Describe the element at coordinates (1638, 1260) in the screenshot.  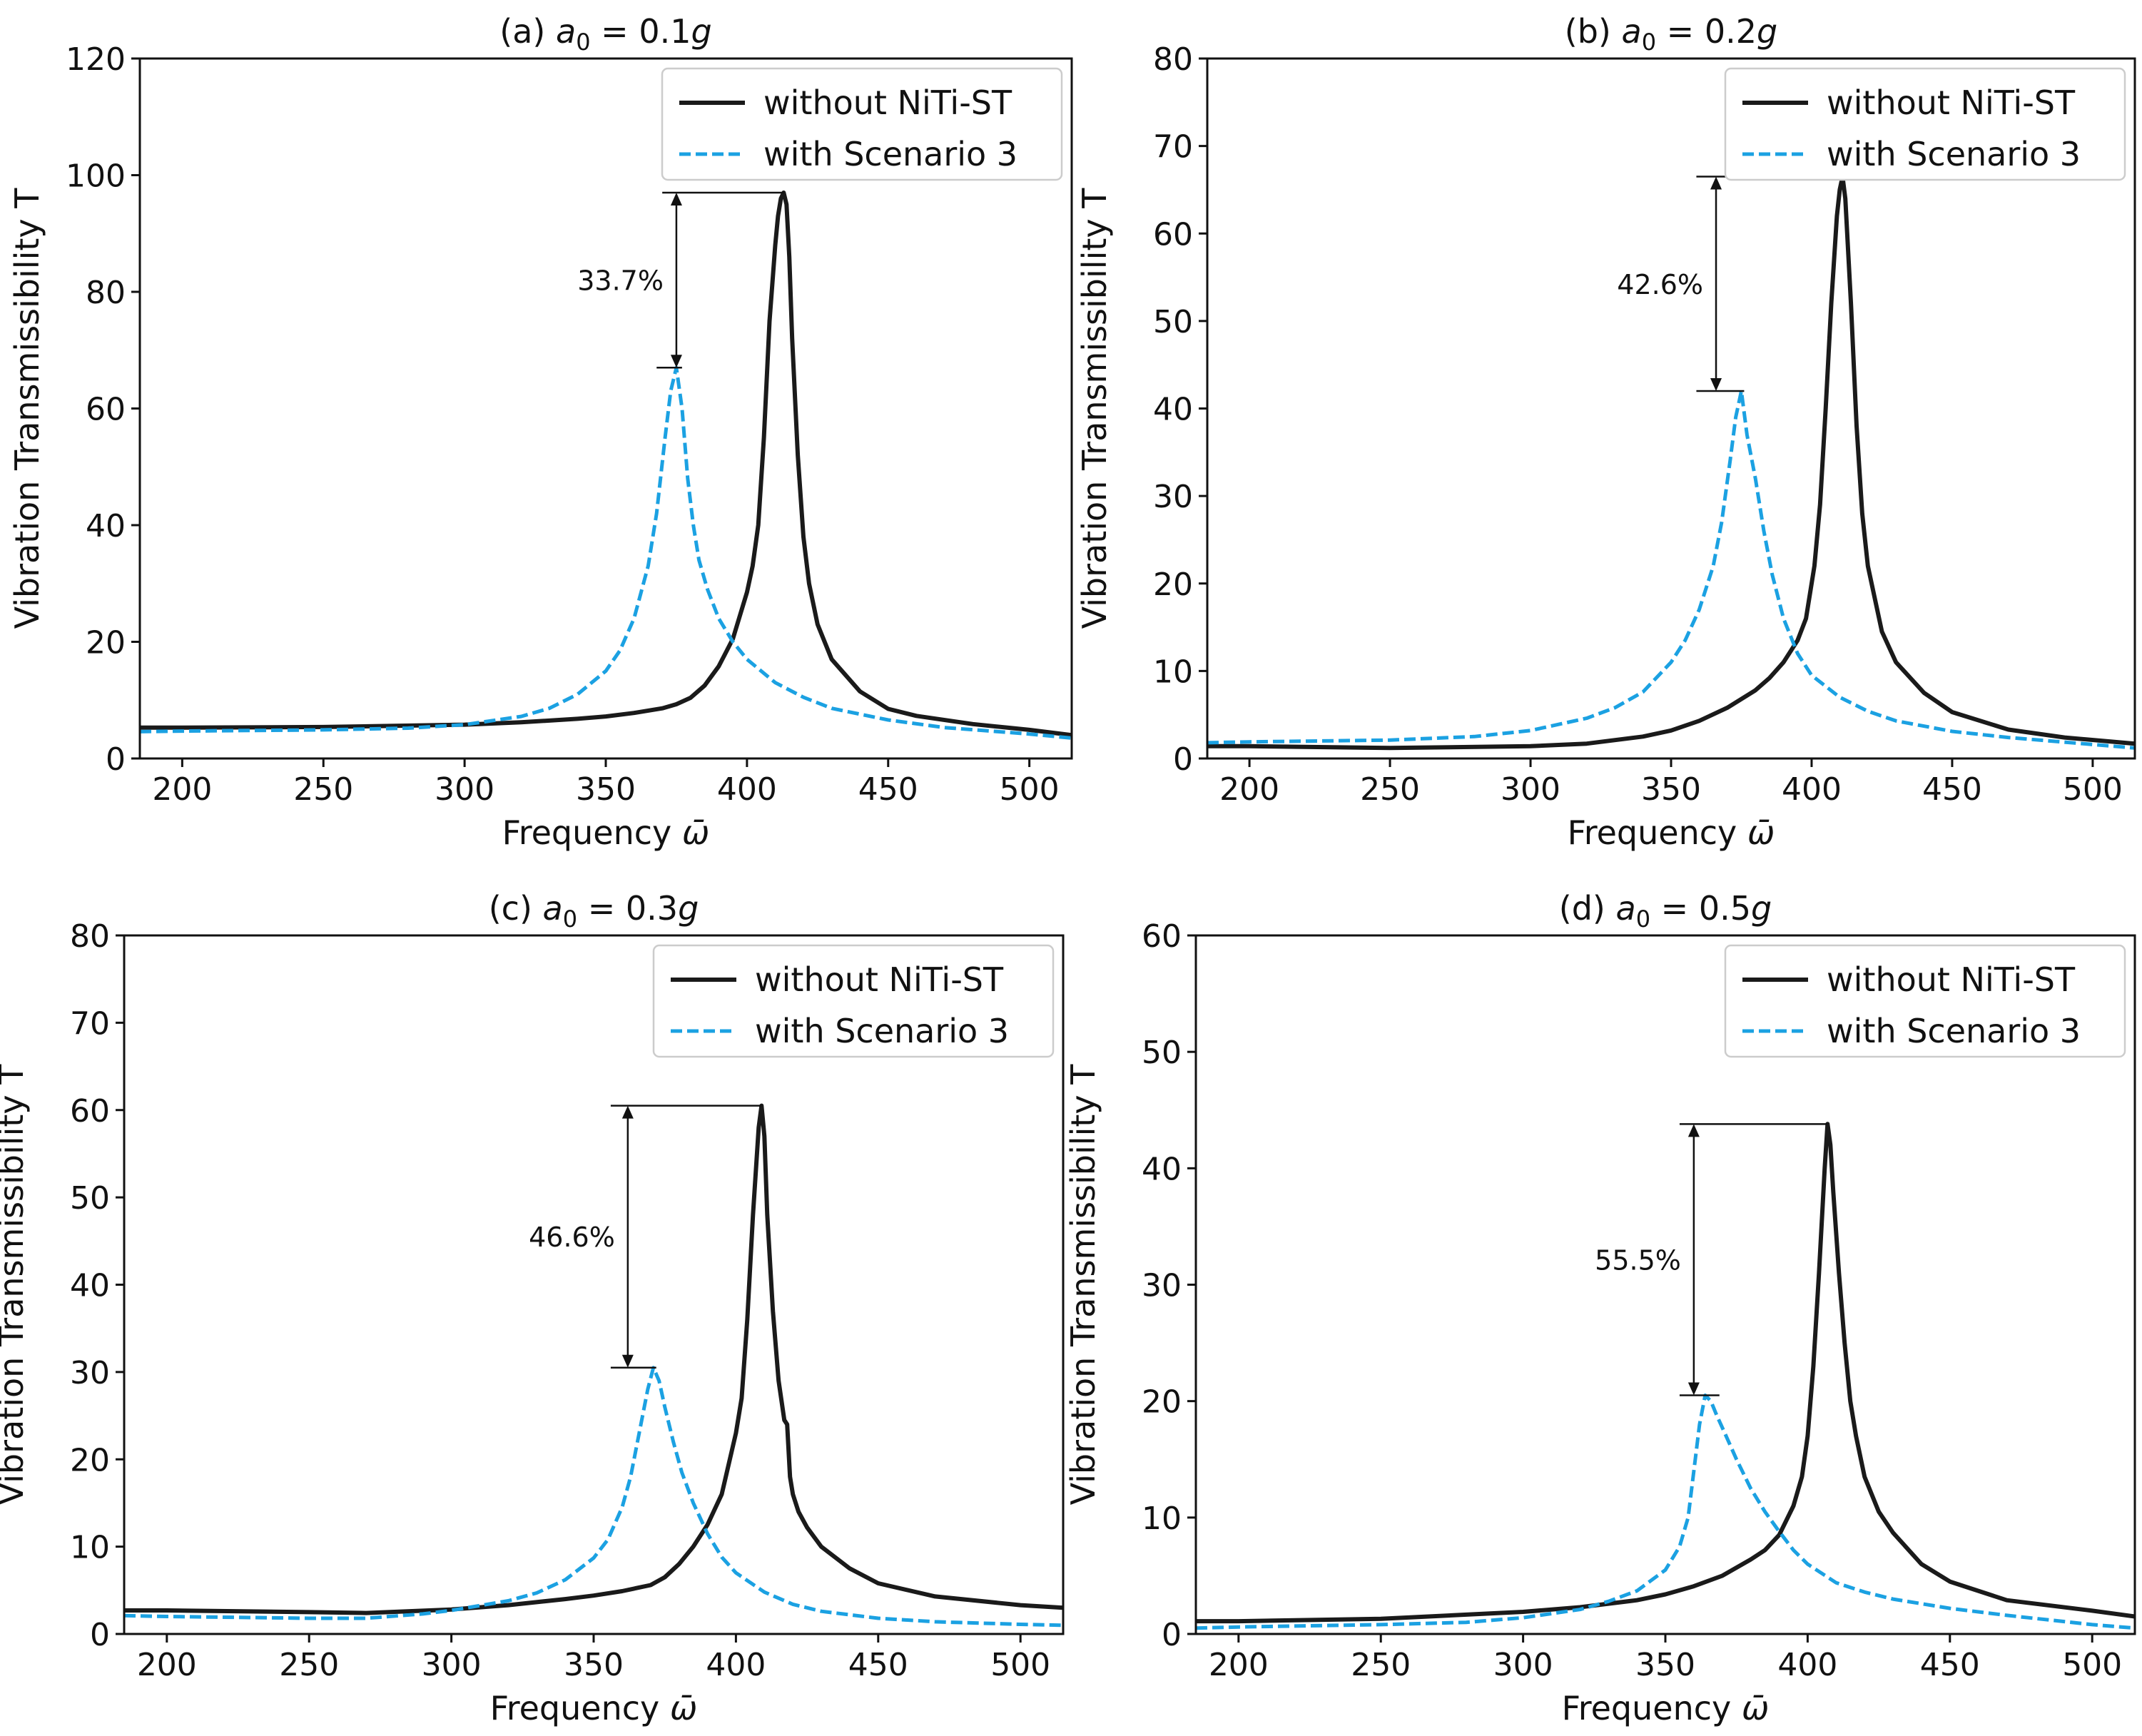
I see `annotation-label: 55.5%` at that location.